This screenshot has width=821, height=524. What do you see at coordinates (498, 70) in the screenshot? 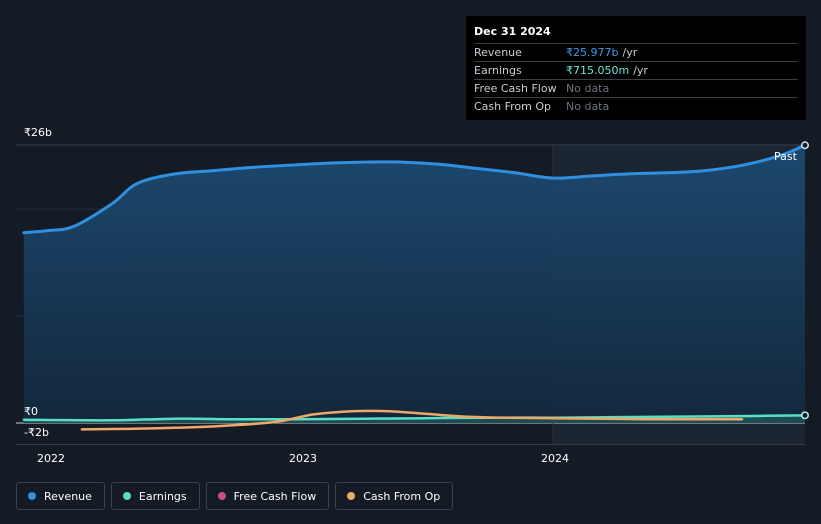
I see `tooltip-label: Earnings` at bounding box center [498, 70].